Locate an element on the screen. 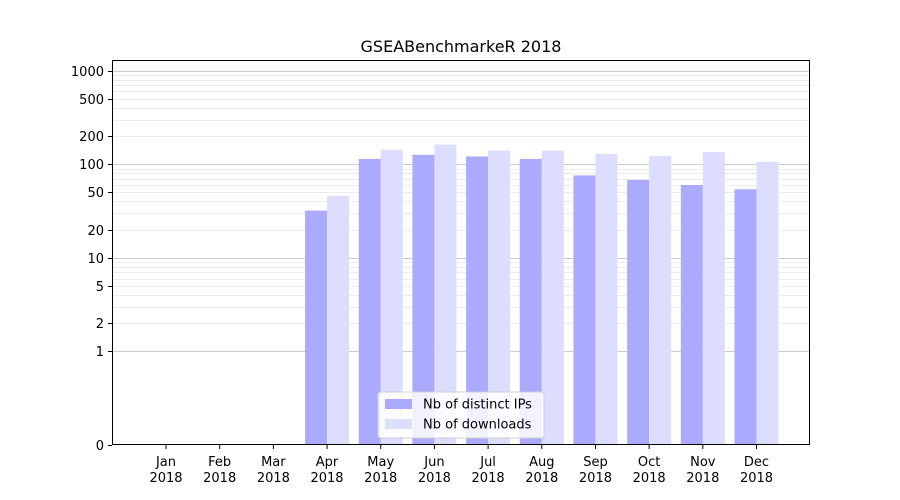 Image resolution: width=900 pixels, height=500 pixels. x-tick-label: Nov is located at coordinates (703, 462).